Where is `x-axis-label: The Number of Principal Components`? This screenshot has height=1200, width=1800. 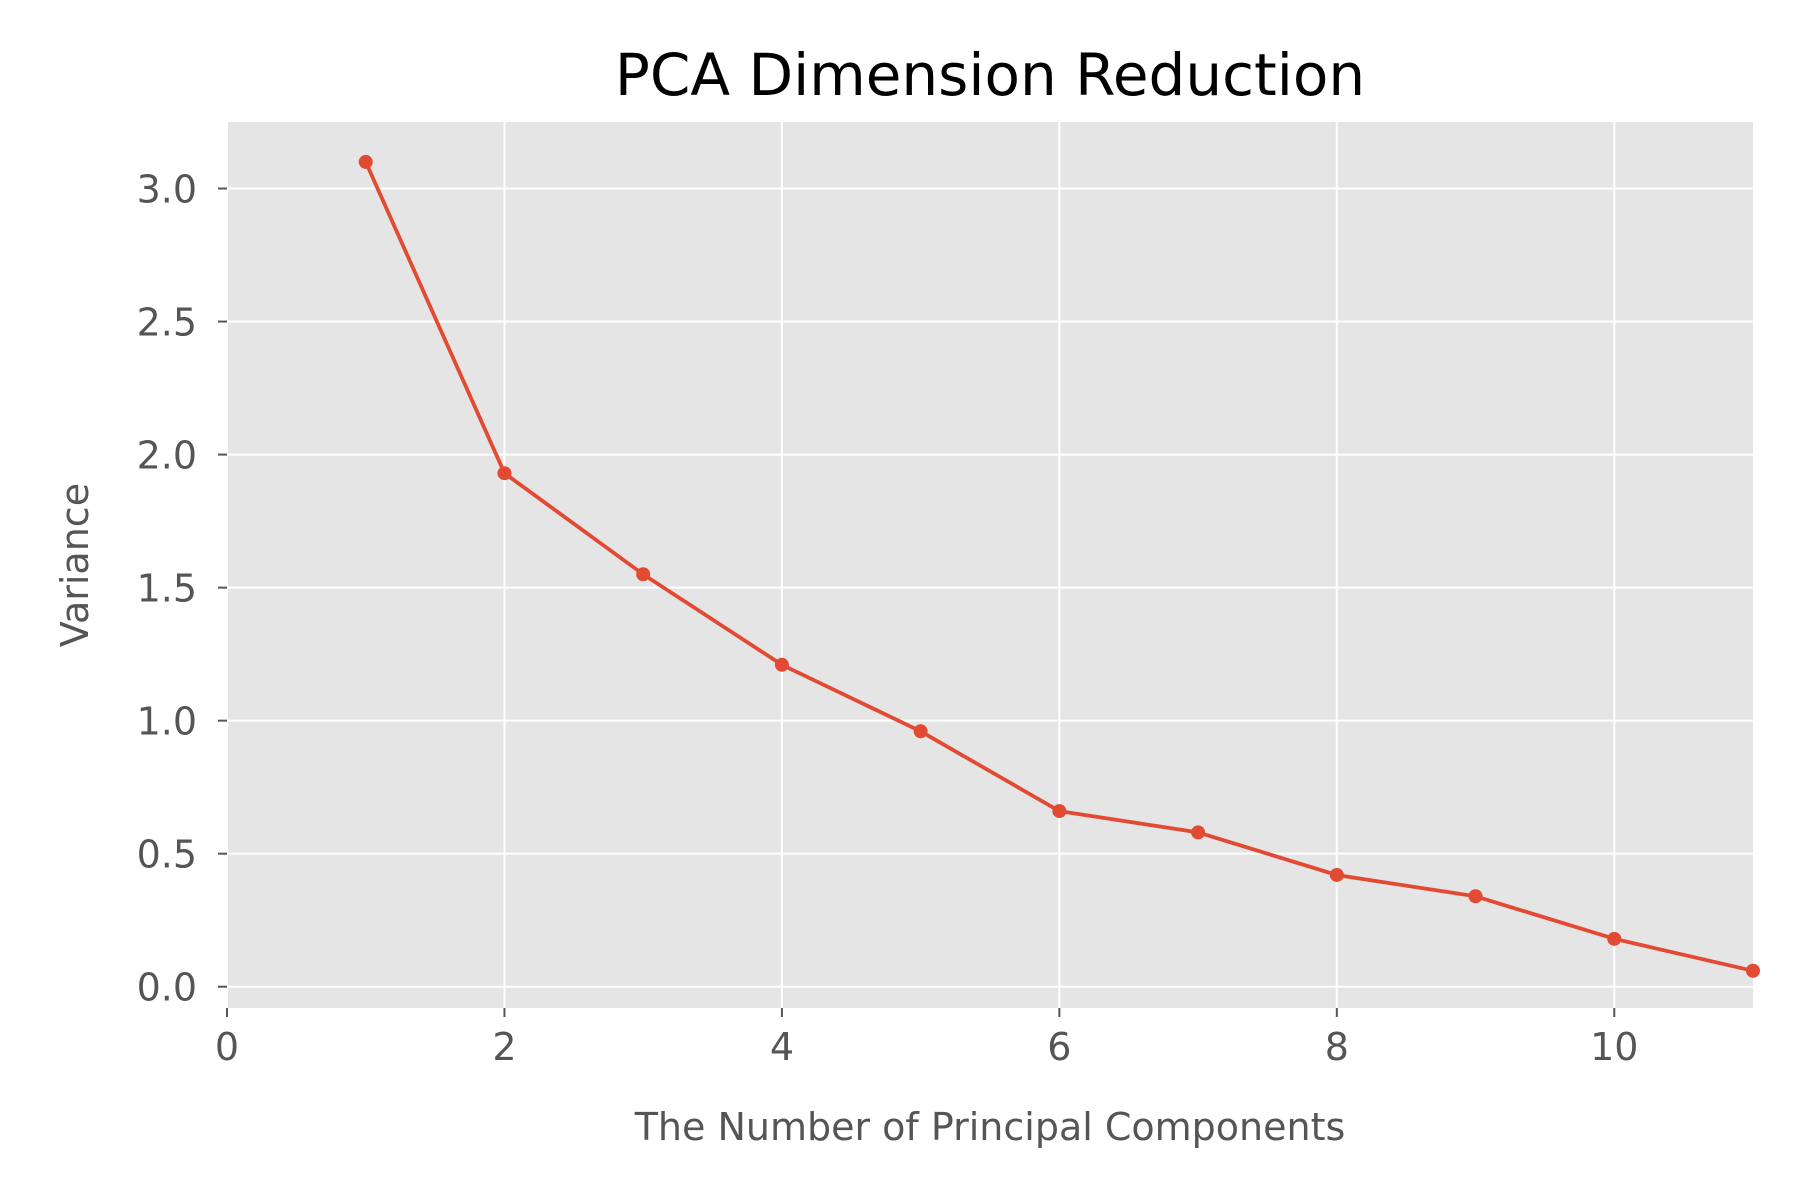 x-axis-label: The Number of Principal Components is located at coordinates (990, 1127).